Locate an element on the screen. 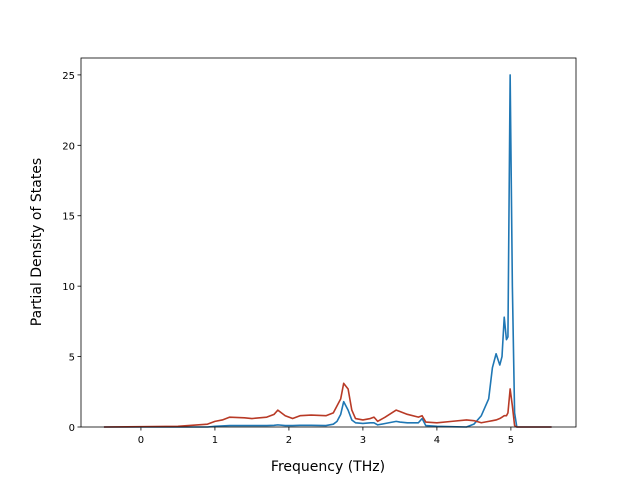 Image resolution: width=640 pixels, height=480 pixels. x-tick-label: 2 is located at coordinates (289, 440).